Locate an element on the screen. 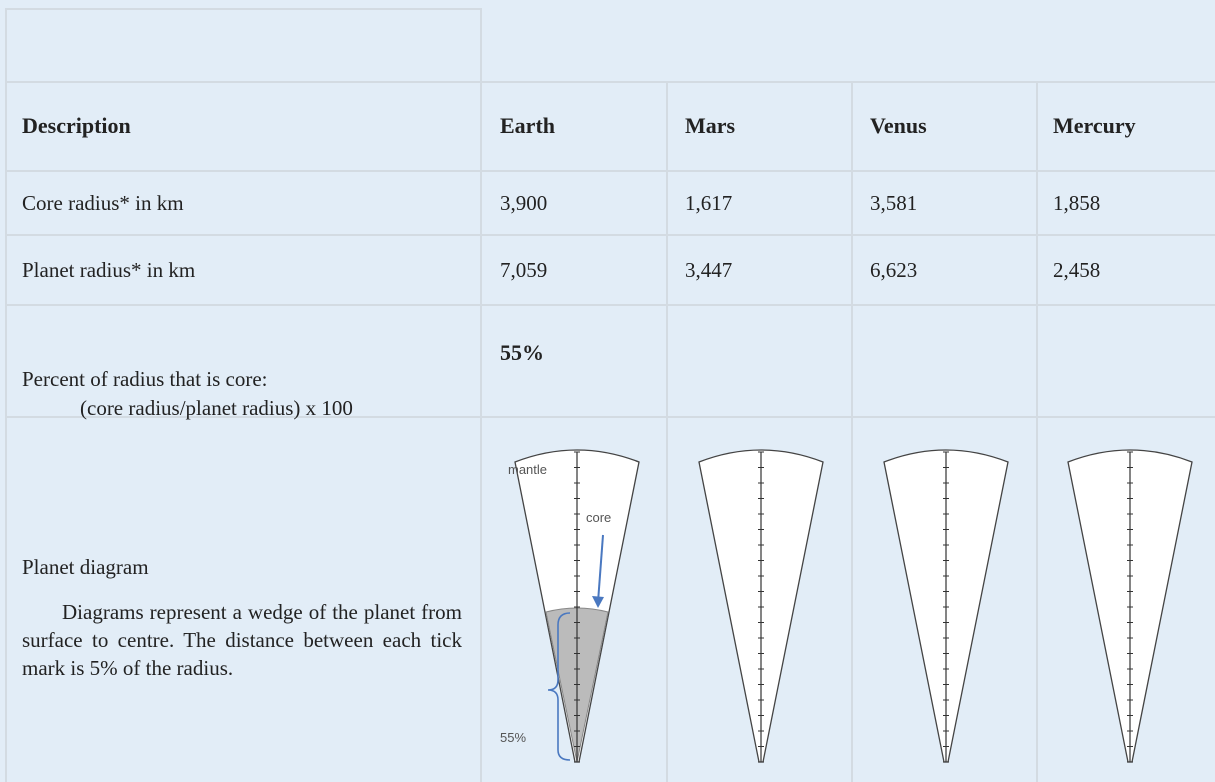 This screenshot has height=782, width=1215. arrow-head is located at coordinates (598, 602).